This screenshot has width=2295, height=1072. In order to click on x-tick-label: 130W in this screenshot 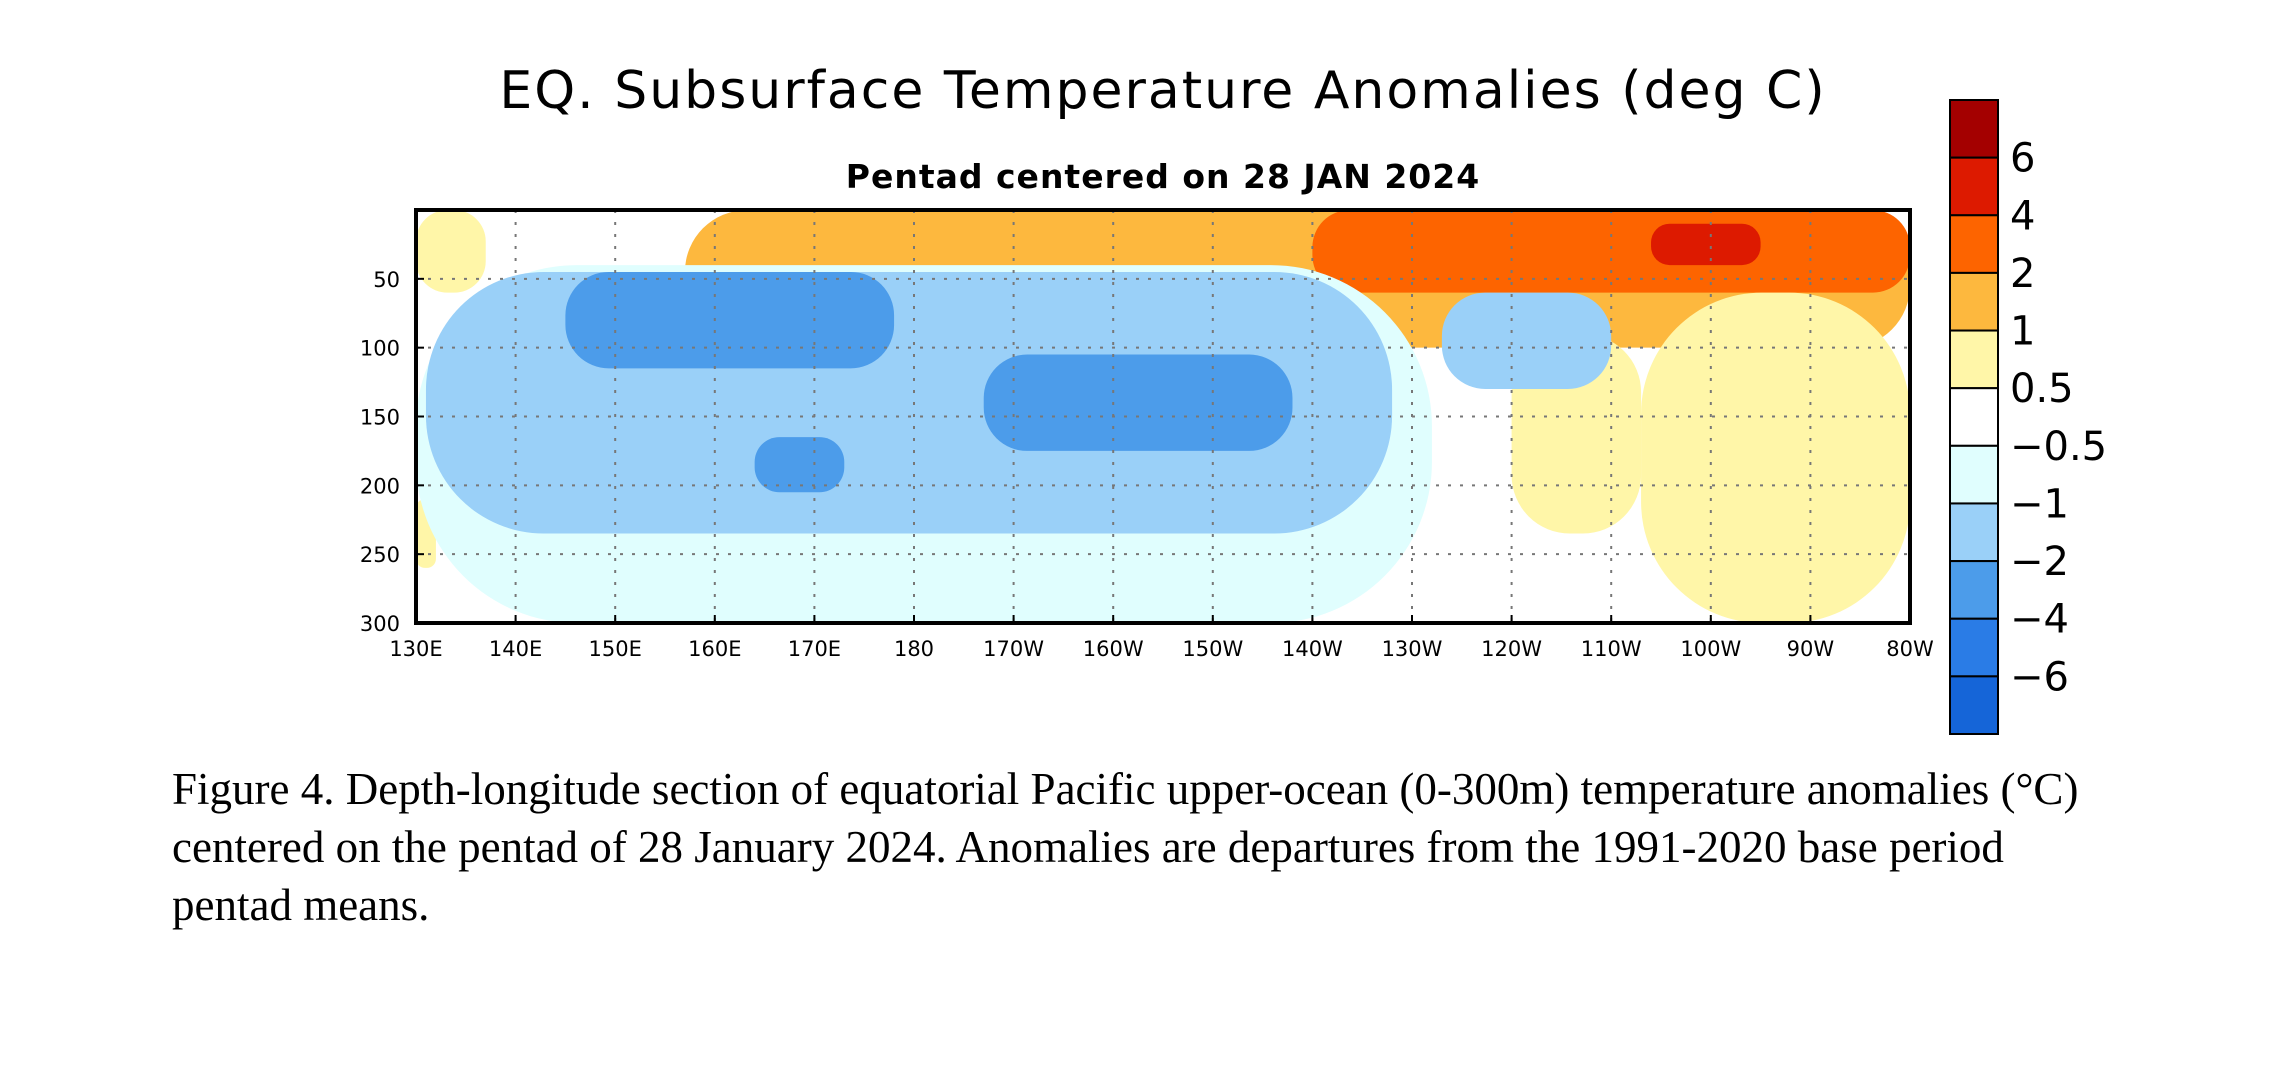, I will do `click(1412, 649)`.